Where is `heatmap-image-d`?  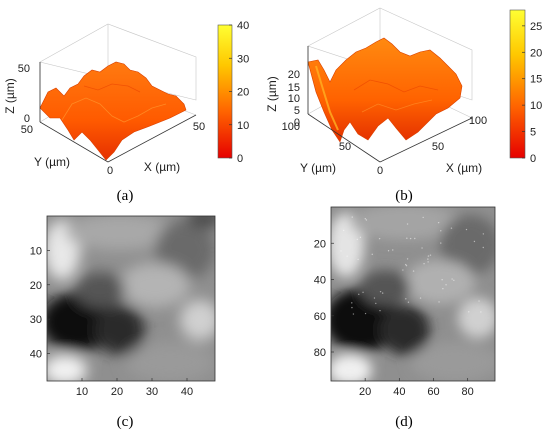 heatmap-image-d is located at coordinates (413, 294).